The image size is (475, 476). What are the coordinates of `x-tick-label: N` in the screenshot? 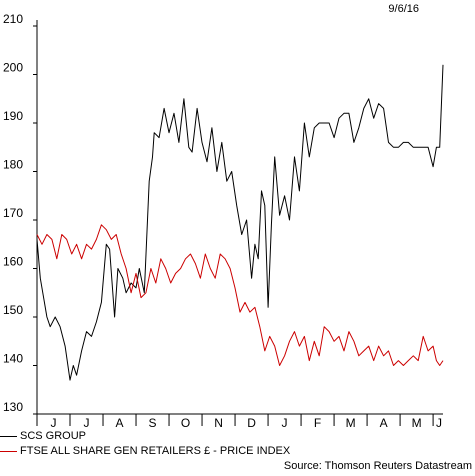 It's located at (218, 423).